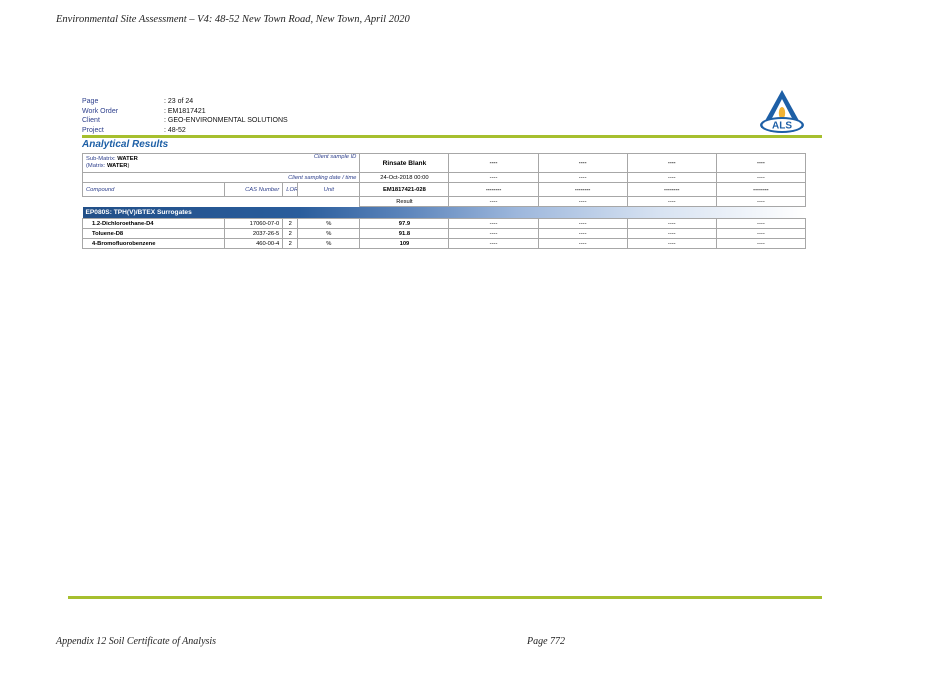  Describe the element at coordinates (100, 111) in the screenshot. I see `meta-label: Work Order` at that location.